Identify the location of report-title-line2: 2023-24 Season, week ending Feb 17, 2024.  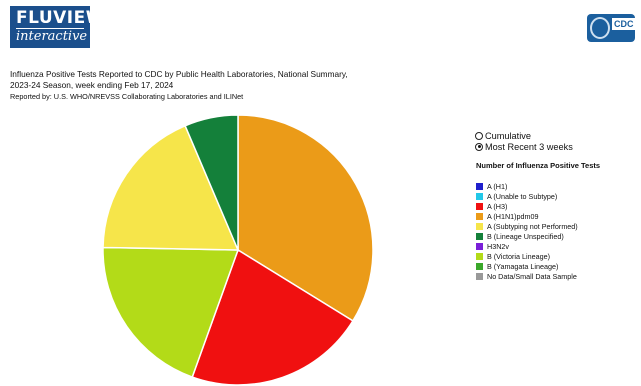
(92, 85).